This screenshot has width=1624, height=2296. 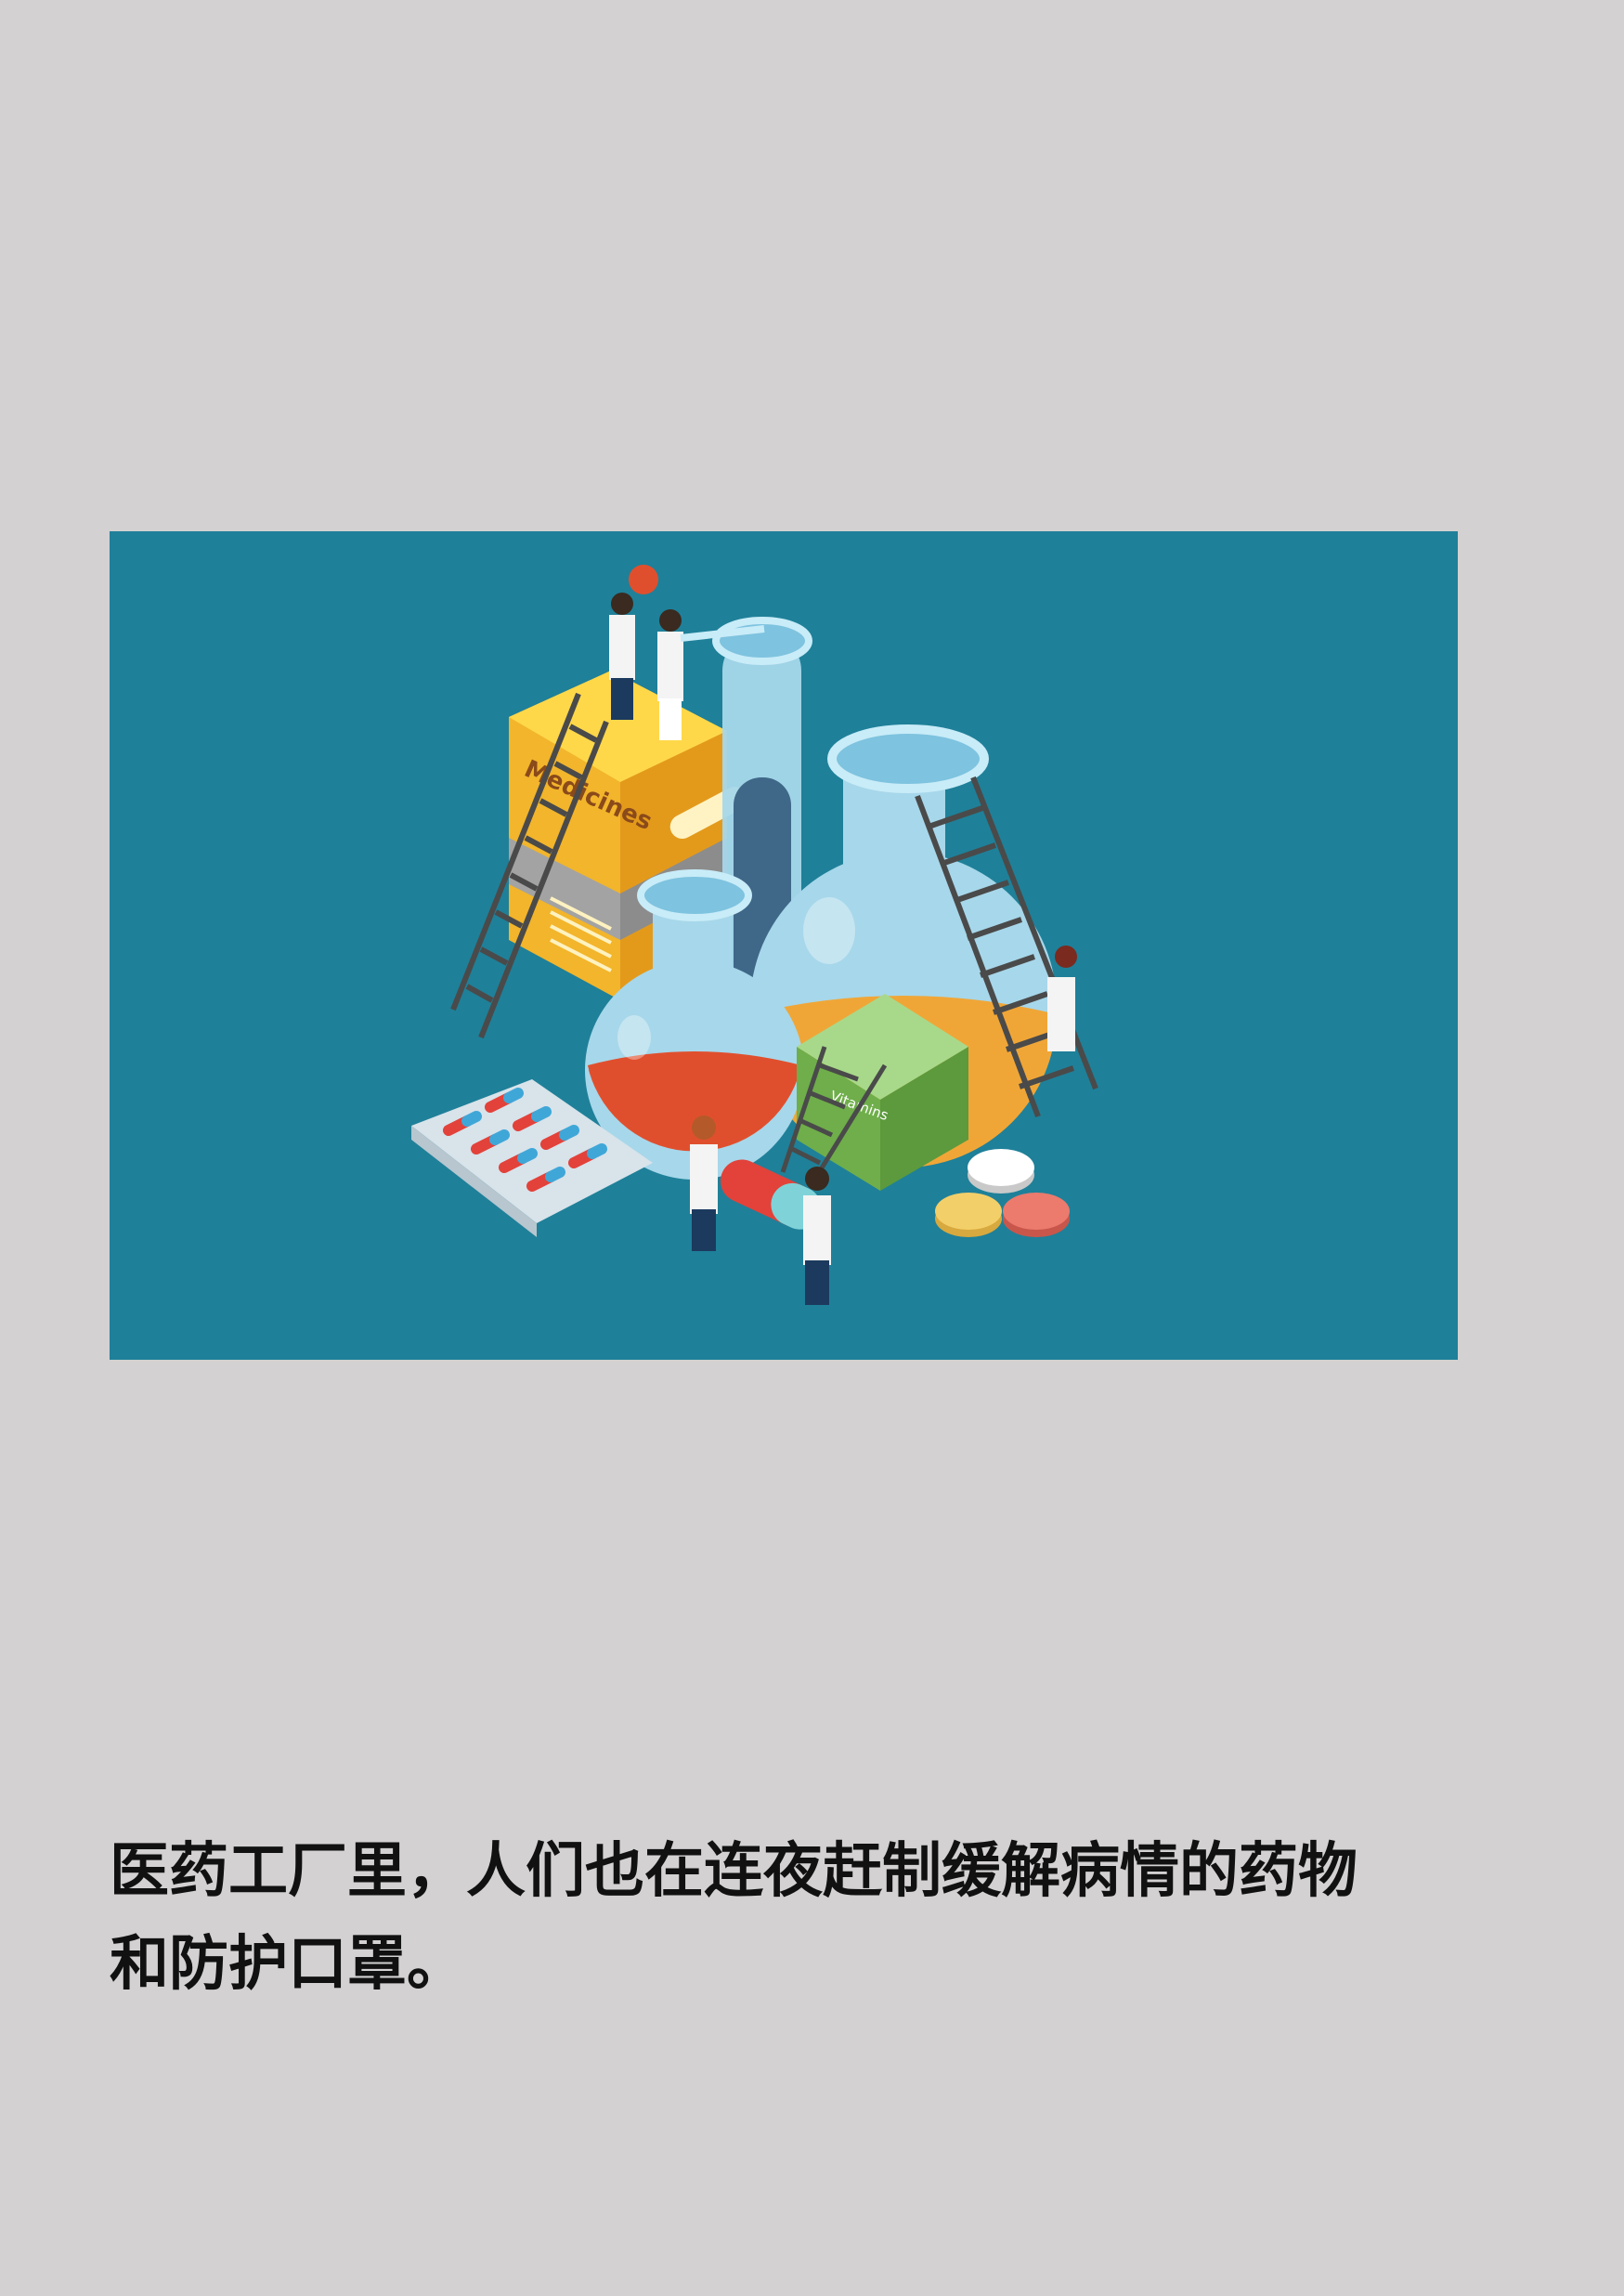 I want to click on red-flask, so click(x=694, y=1024).